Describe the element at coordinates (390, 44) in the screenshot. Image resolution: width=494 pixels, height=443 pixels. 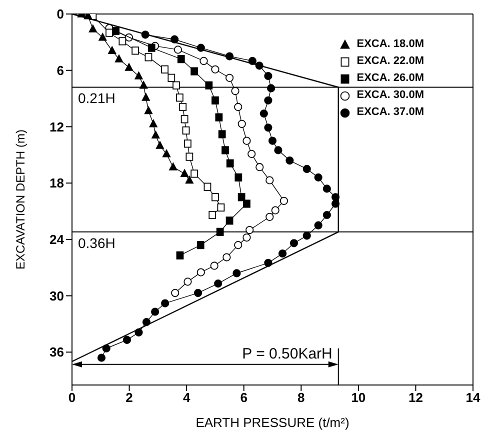
I see `legend-label: EXCA. 18.0M` at that location.